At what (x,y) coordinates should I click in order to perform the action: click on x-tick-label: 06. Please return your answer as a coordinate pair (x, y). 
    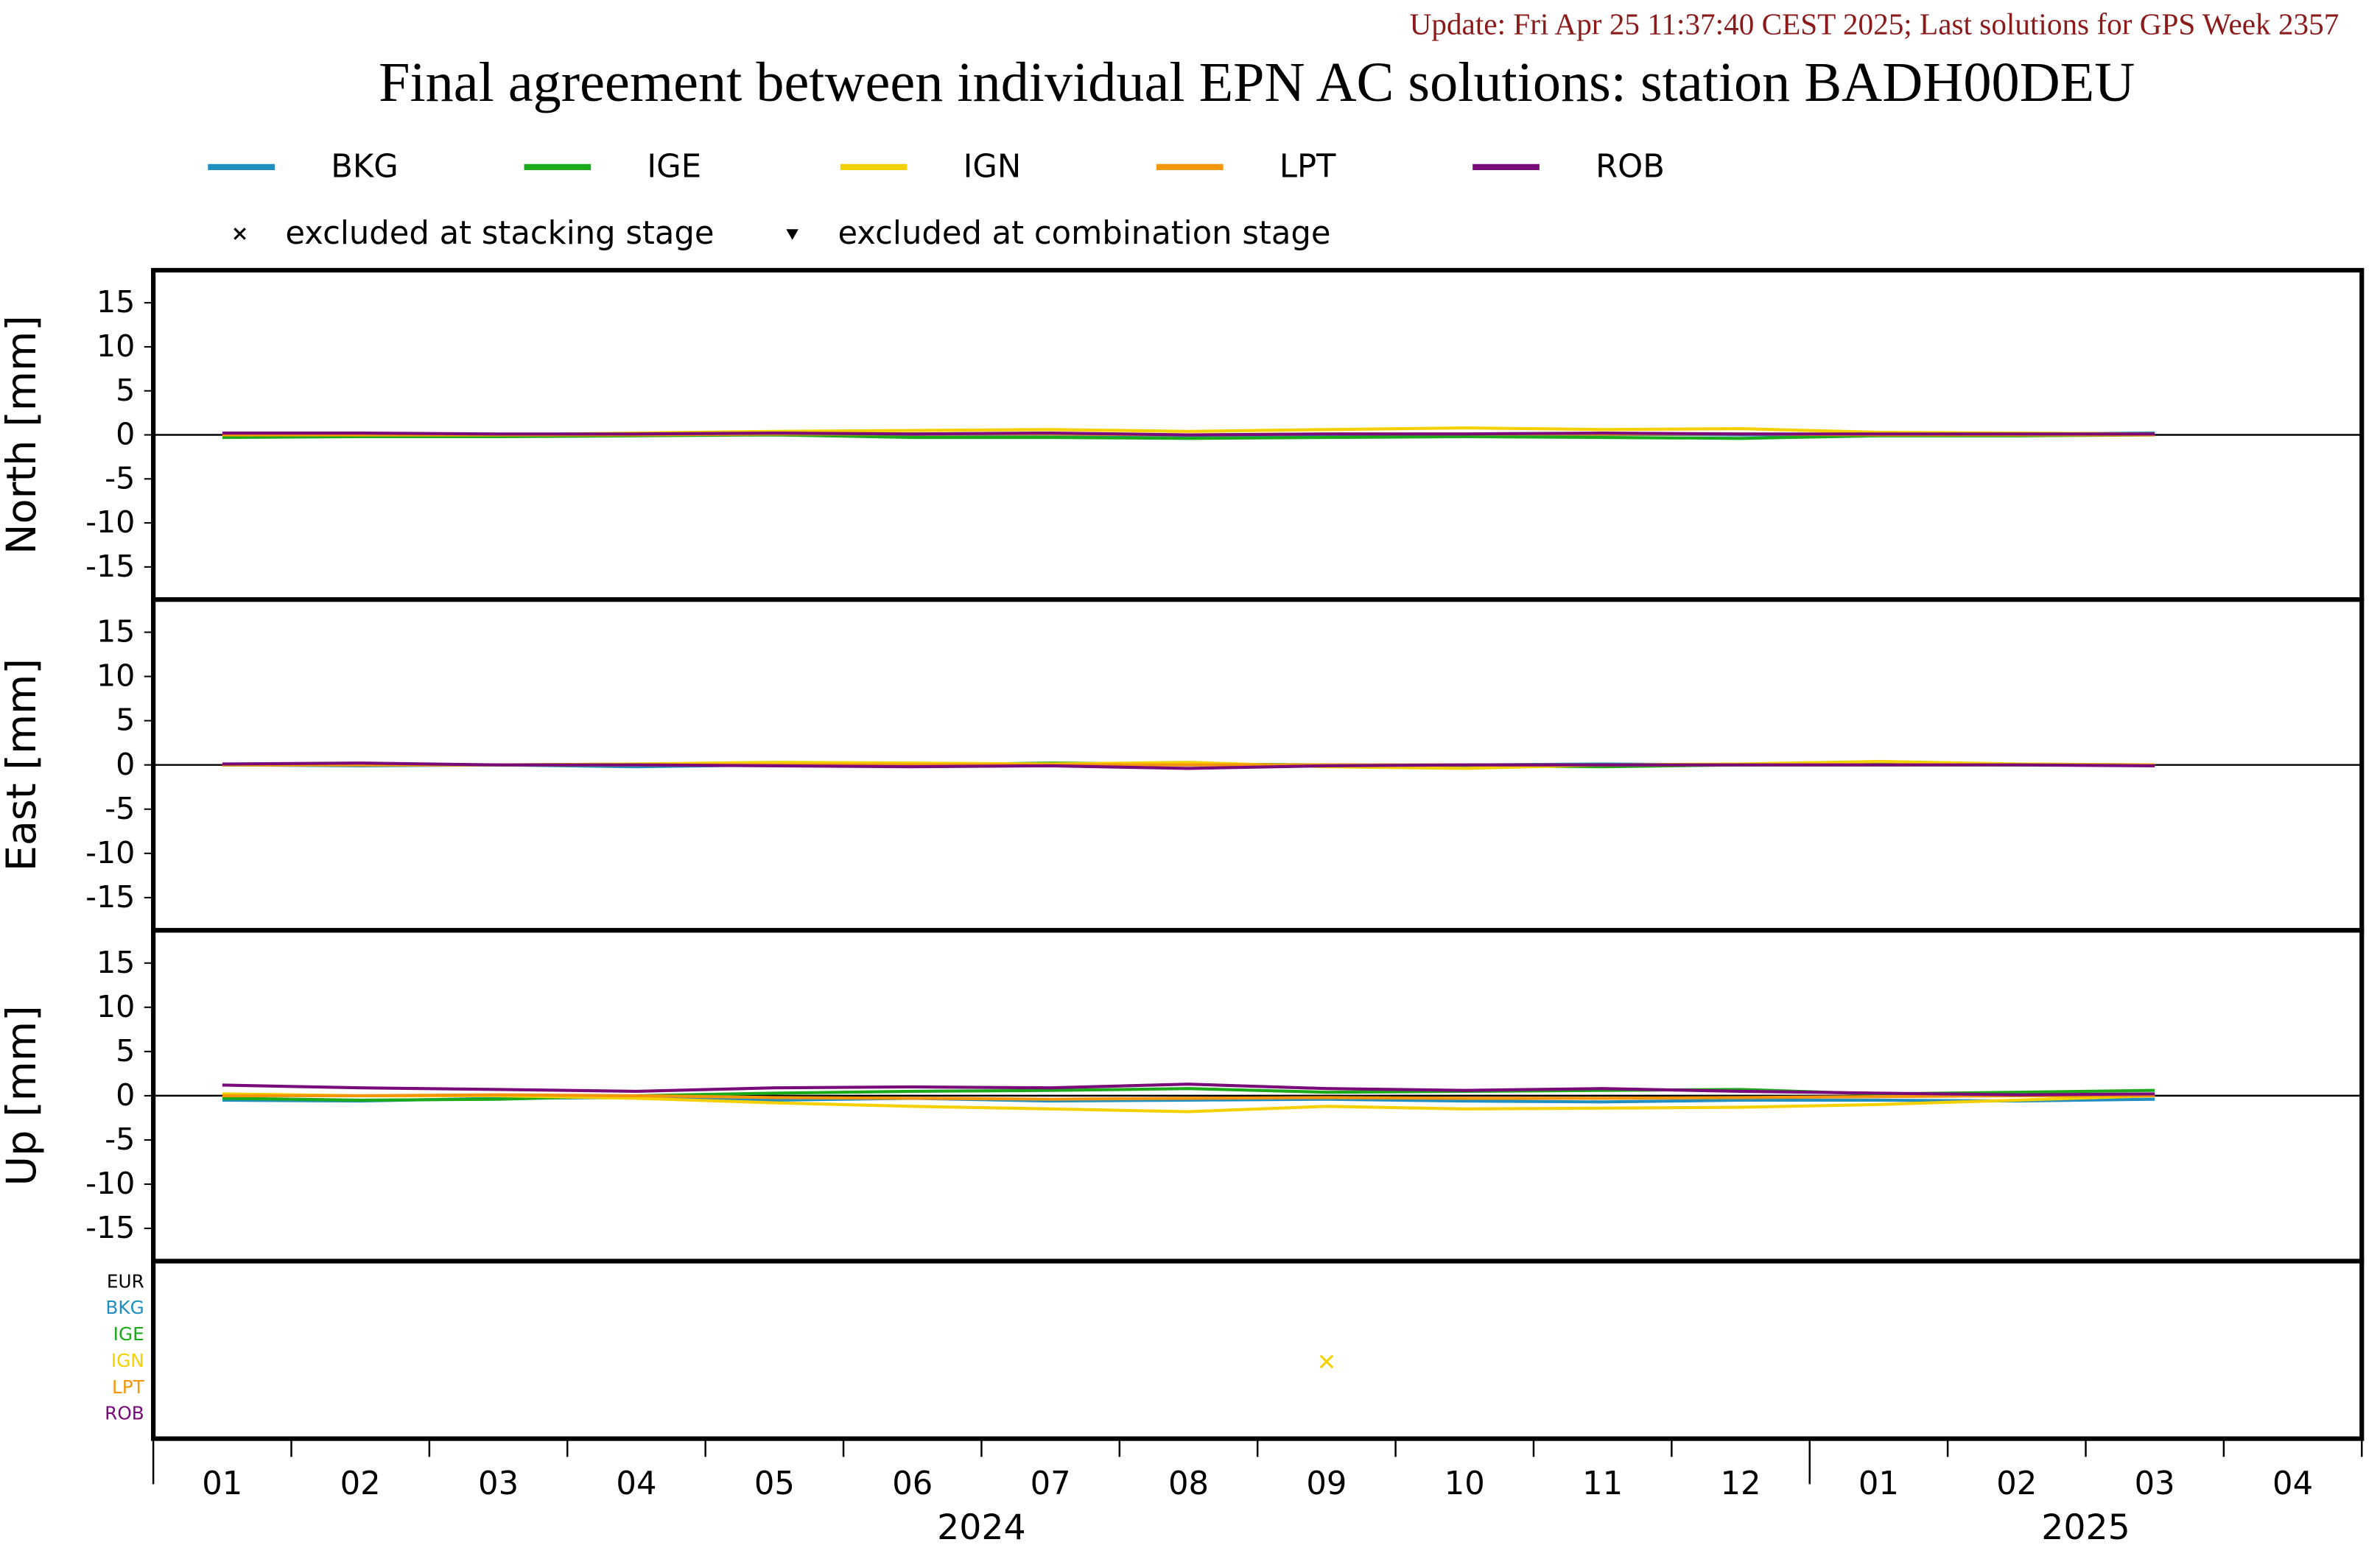
    Looking at the image, I should click on (912, 1484).